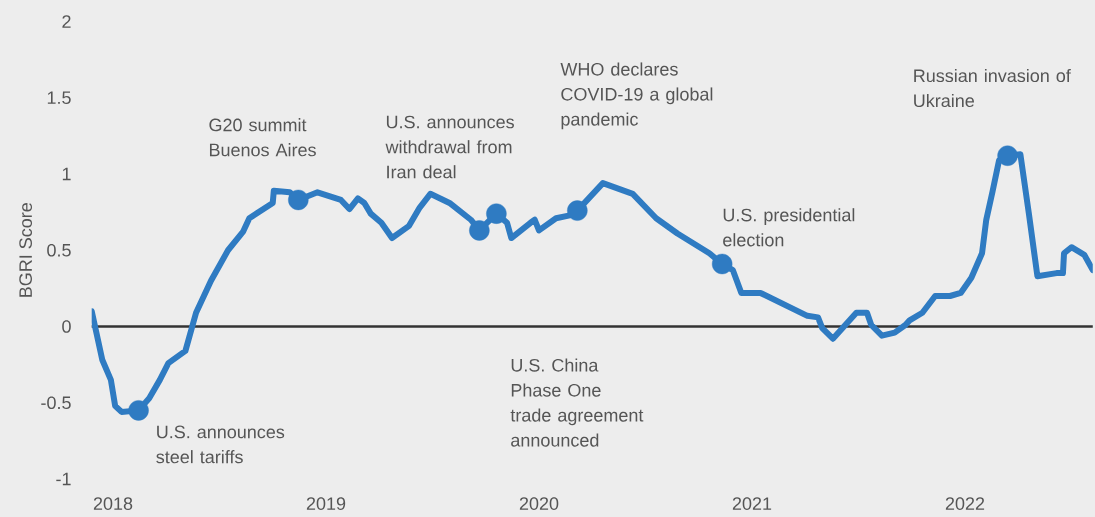 The width and height of the screenshot is (1095, 517). Describe the element at coordinates (113, 503) in the screenshot. I see `x-tick-label: 2018` at that location.